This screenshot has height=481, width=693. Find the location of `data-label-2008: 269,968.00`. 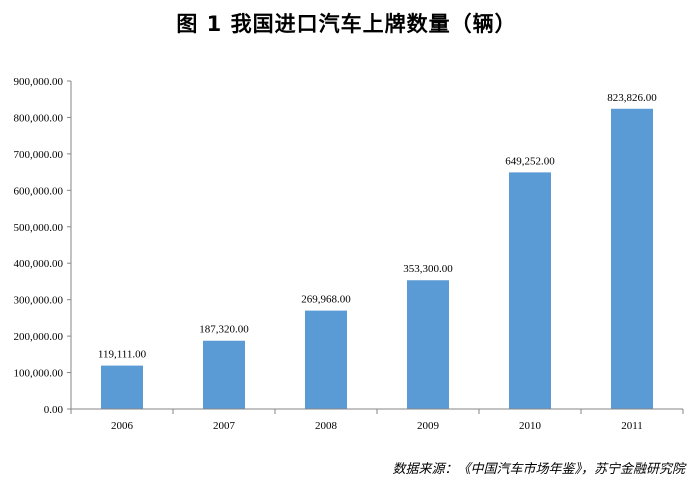

data-label-2008: 269,968.00 is located at coordinates (326, 300).